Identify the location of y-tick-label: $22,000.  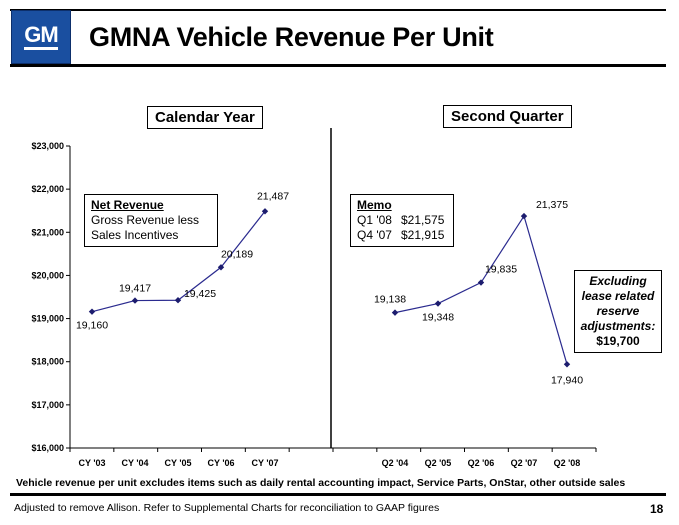
(47, 189).